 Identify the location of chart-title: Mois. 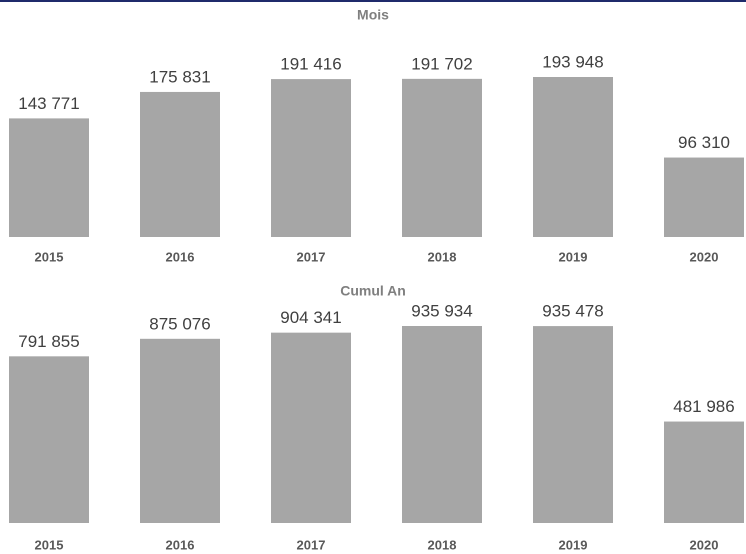
(373, 15).